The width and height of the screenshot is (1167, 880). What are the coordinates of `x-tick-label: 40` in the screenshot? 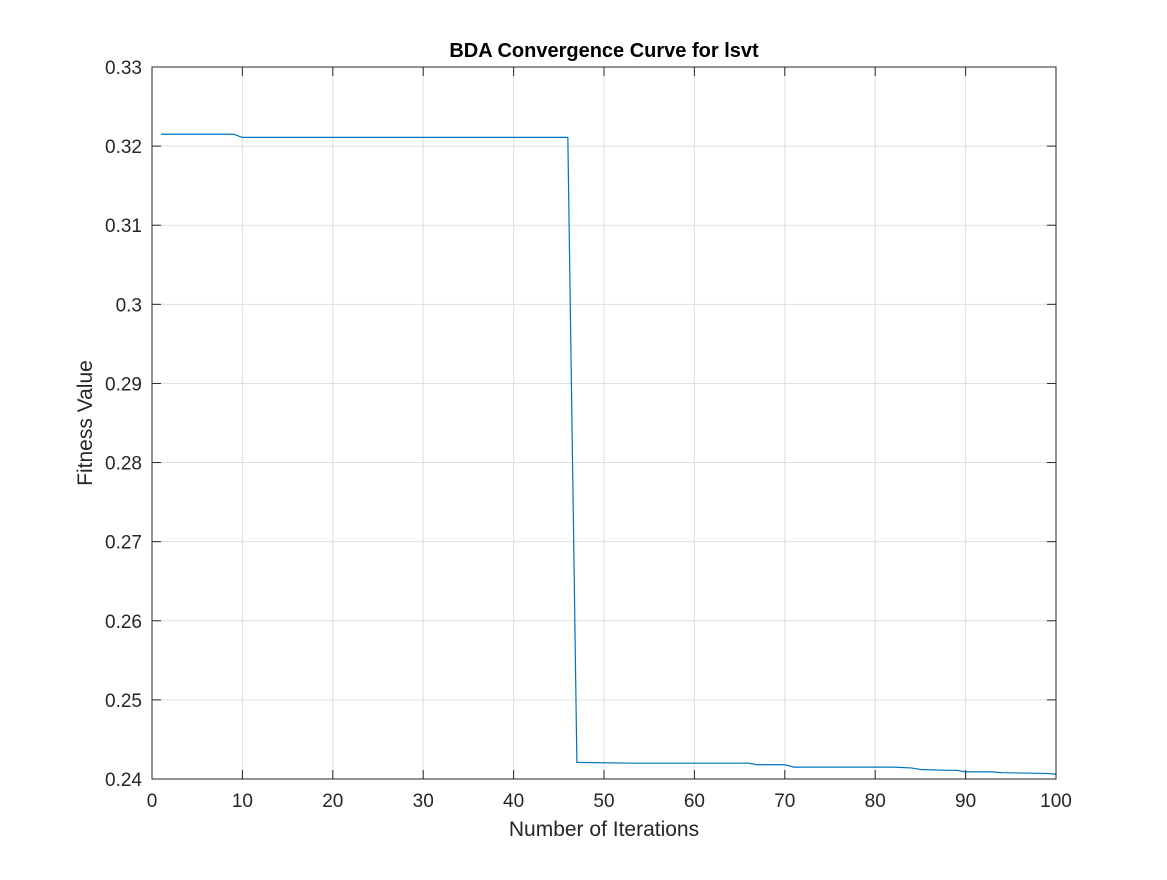 It's located at (513, 801).